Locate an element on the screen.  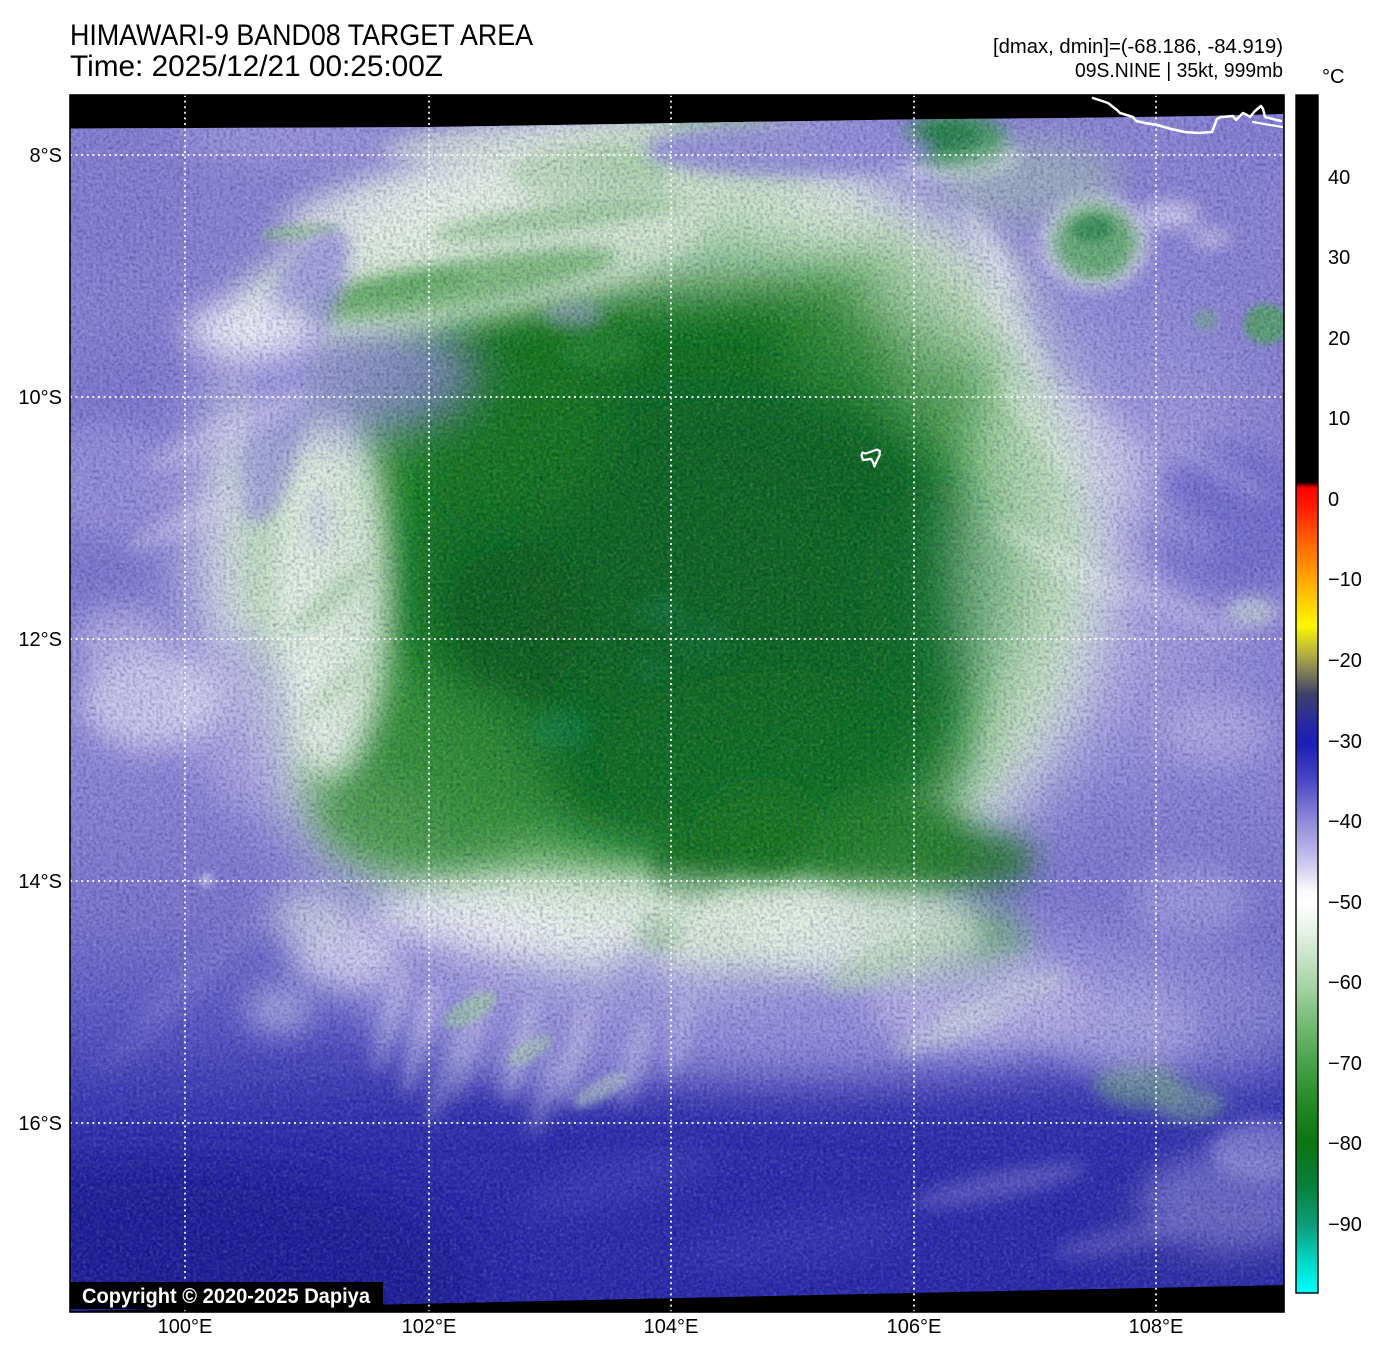
svg-text: −90 is located at coordinates (1345, 1225).